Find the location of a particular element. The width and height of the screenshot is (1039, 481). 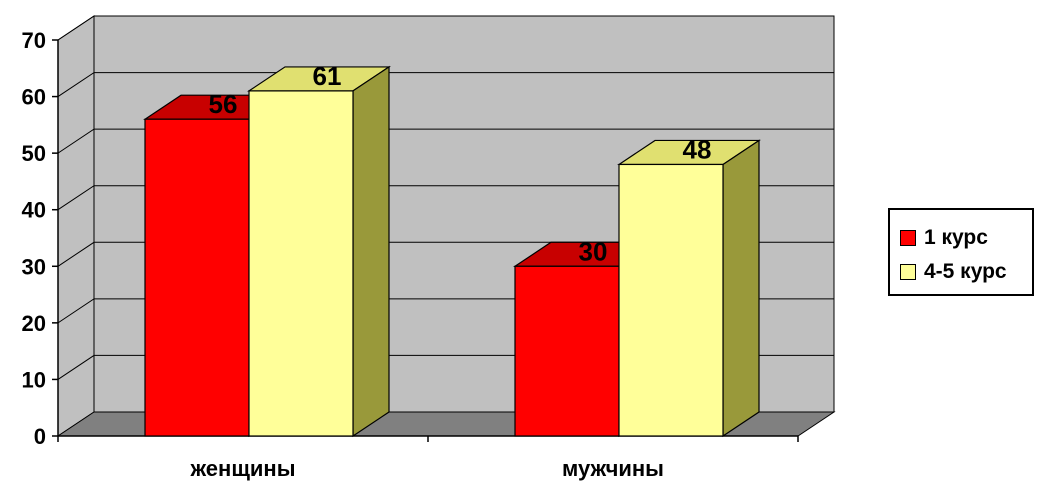

legend: 1 курс 4-5 курс is located at coordinates (961, 252).